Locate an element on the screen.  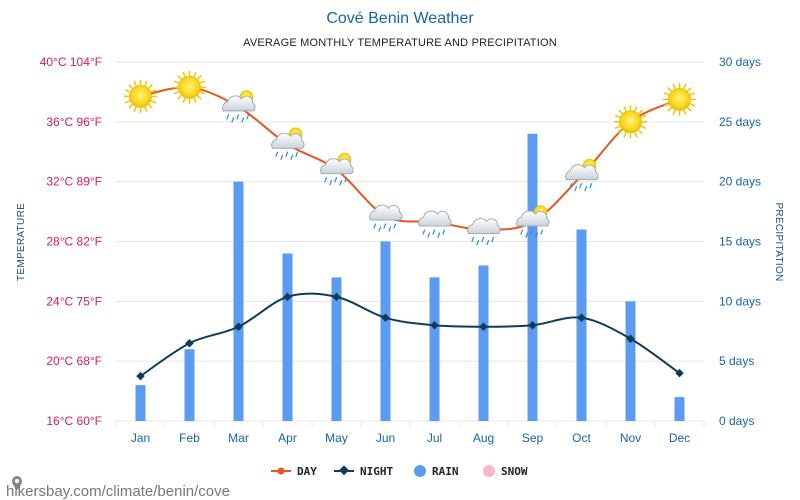
legend-item-night: NIGHT is located at coordinates (363, 471).